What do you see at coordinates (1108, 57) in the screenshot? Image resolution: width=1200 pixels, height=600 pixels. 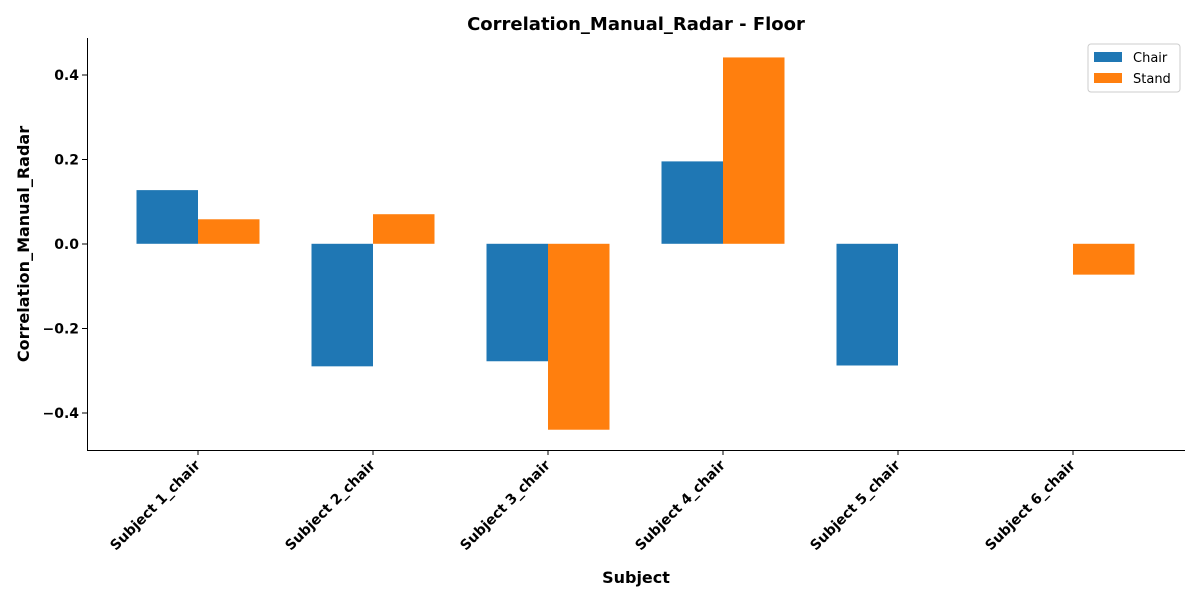 I see `legend-swatch-chair` at bounding box center [1108, 57].